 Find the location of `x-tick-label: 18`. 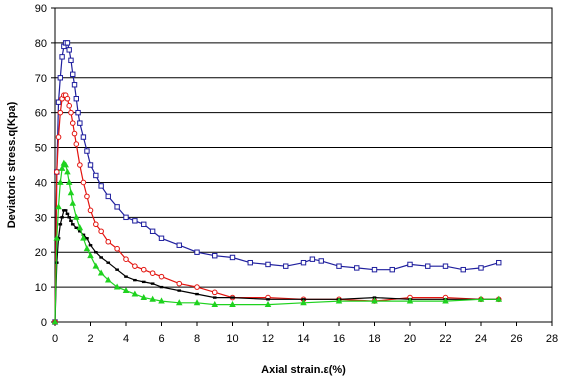

x-tick-label: 18 is located at coordinates (374, 339).